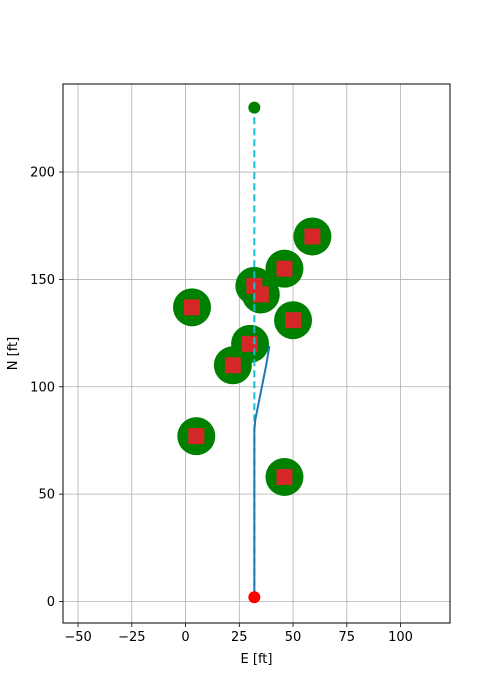  I want to click on actual-path, so click(262, 471).